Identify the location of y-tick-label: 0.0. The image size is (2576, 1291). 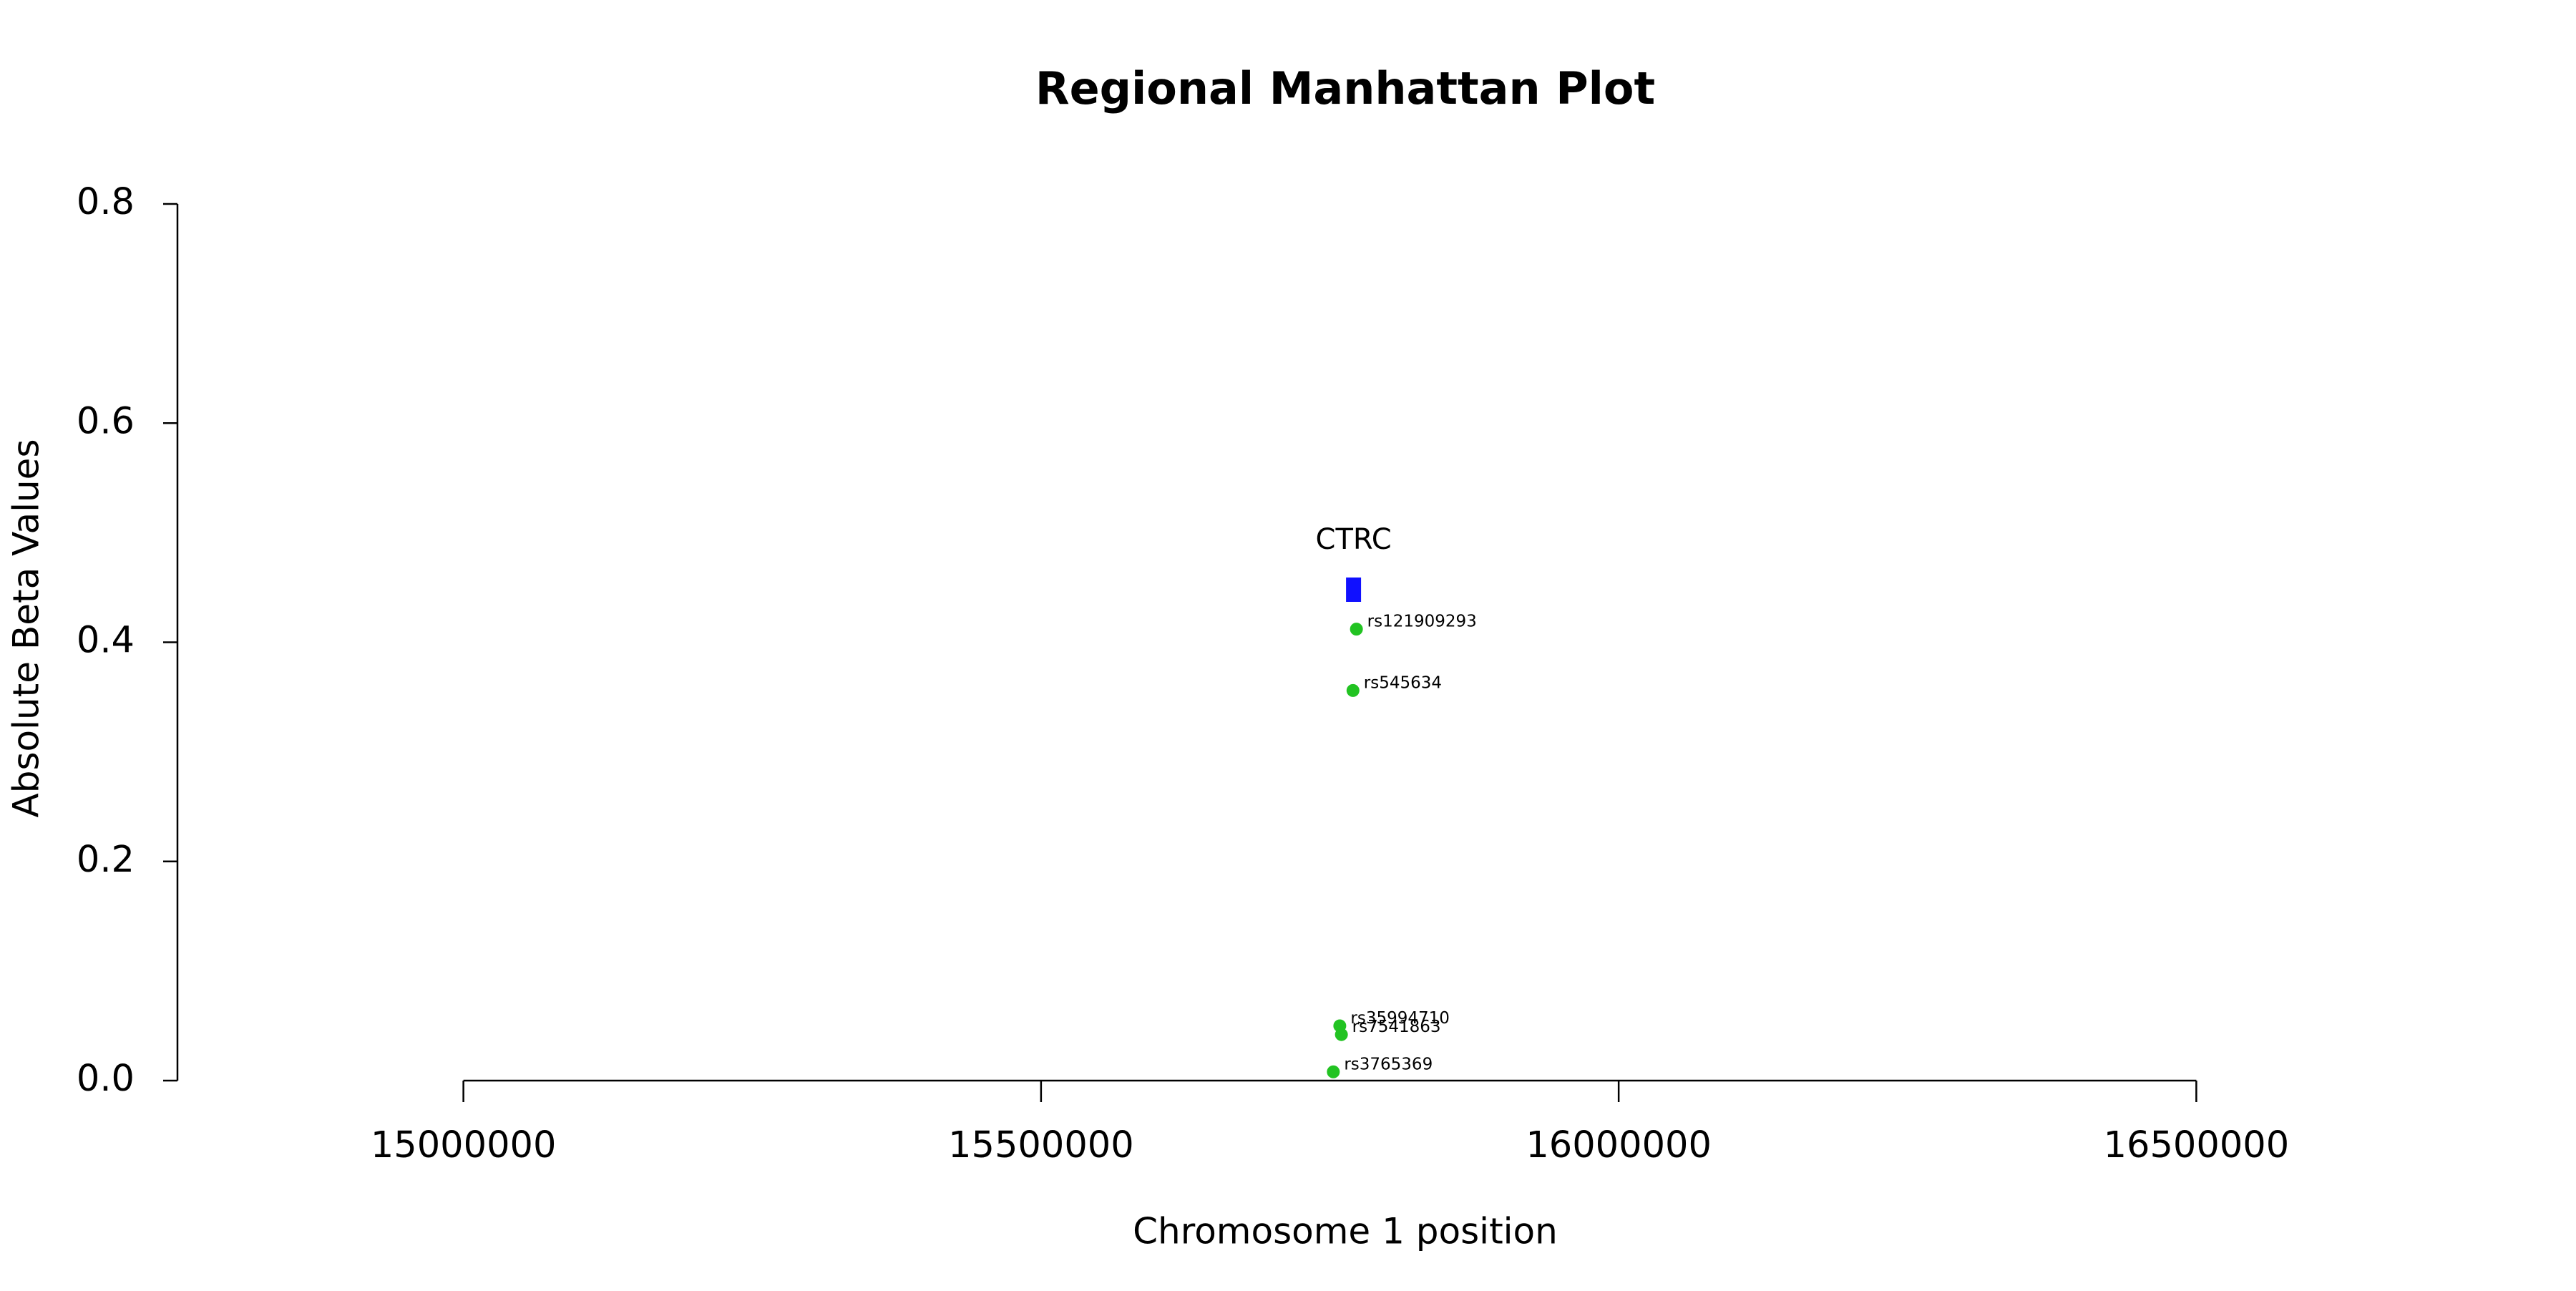
(106, 1079).